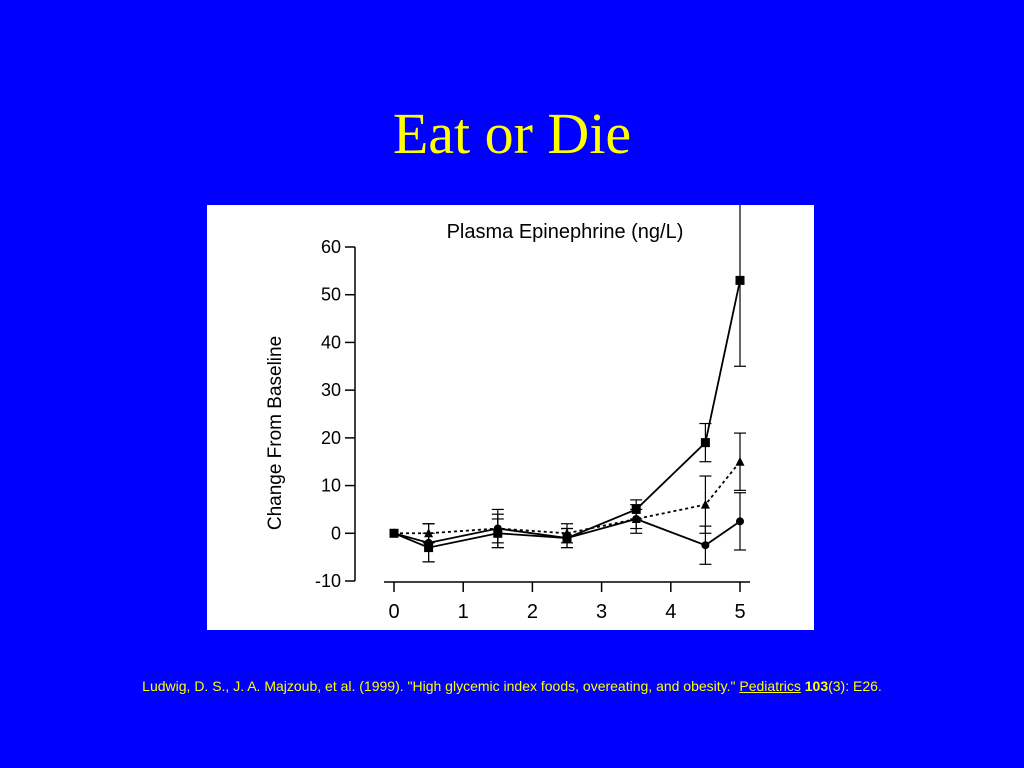 The image size is (1024, 768). Describe the element at coordinates (565, 232) in the screenshot. I see `chart-title: Plasma Epinephrine (ng/L)` at that location.